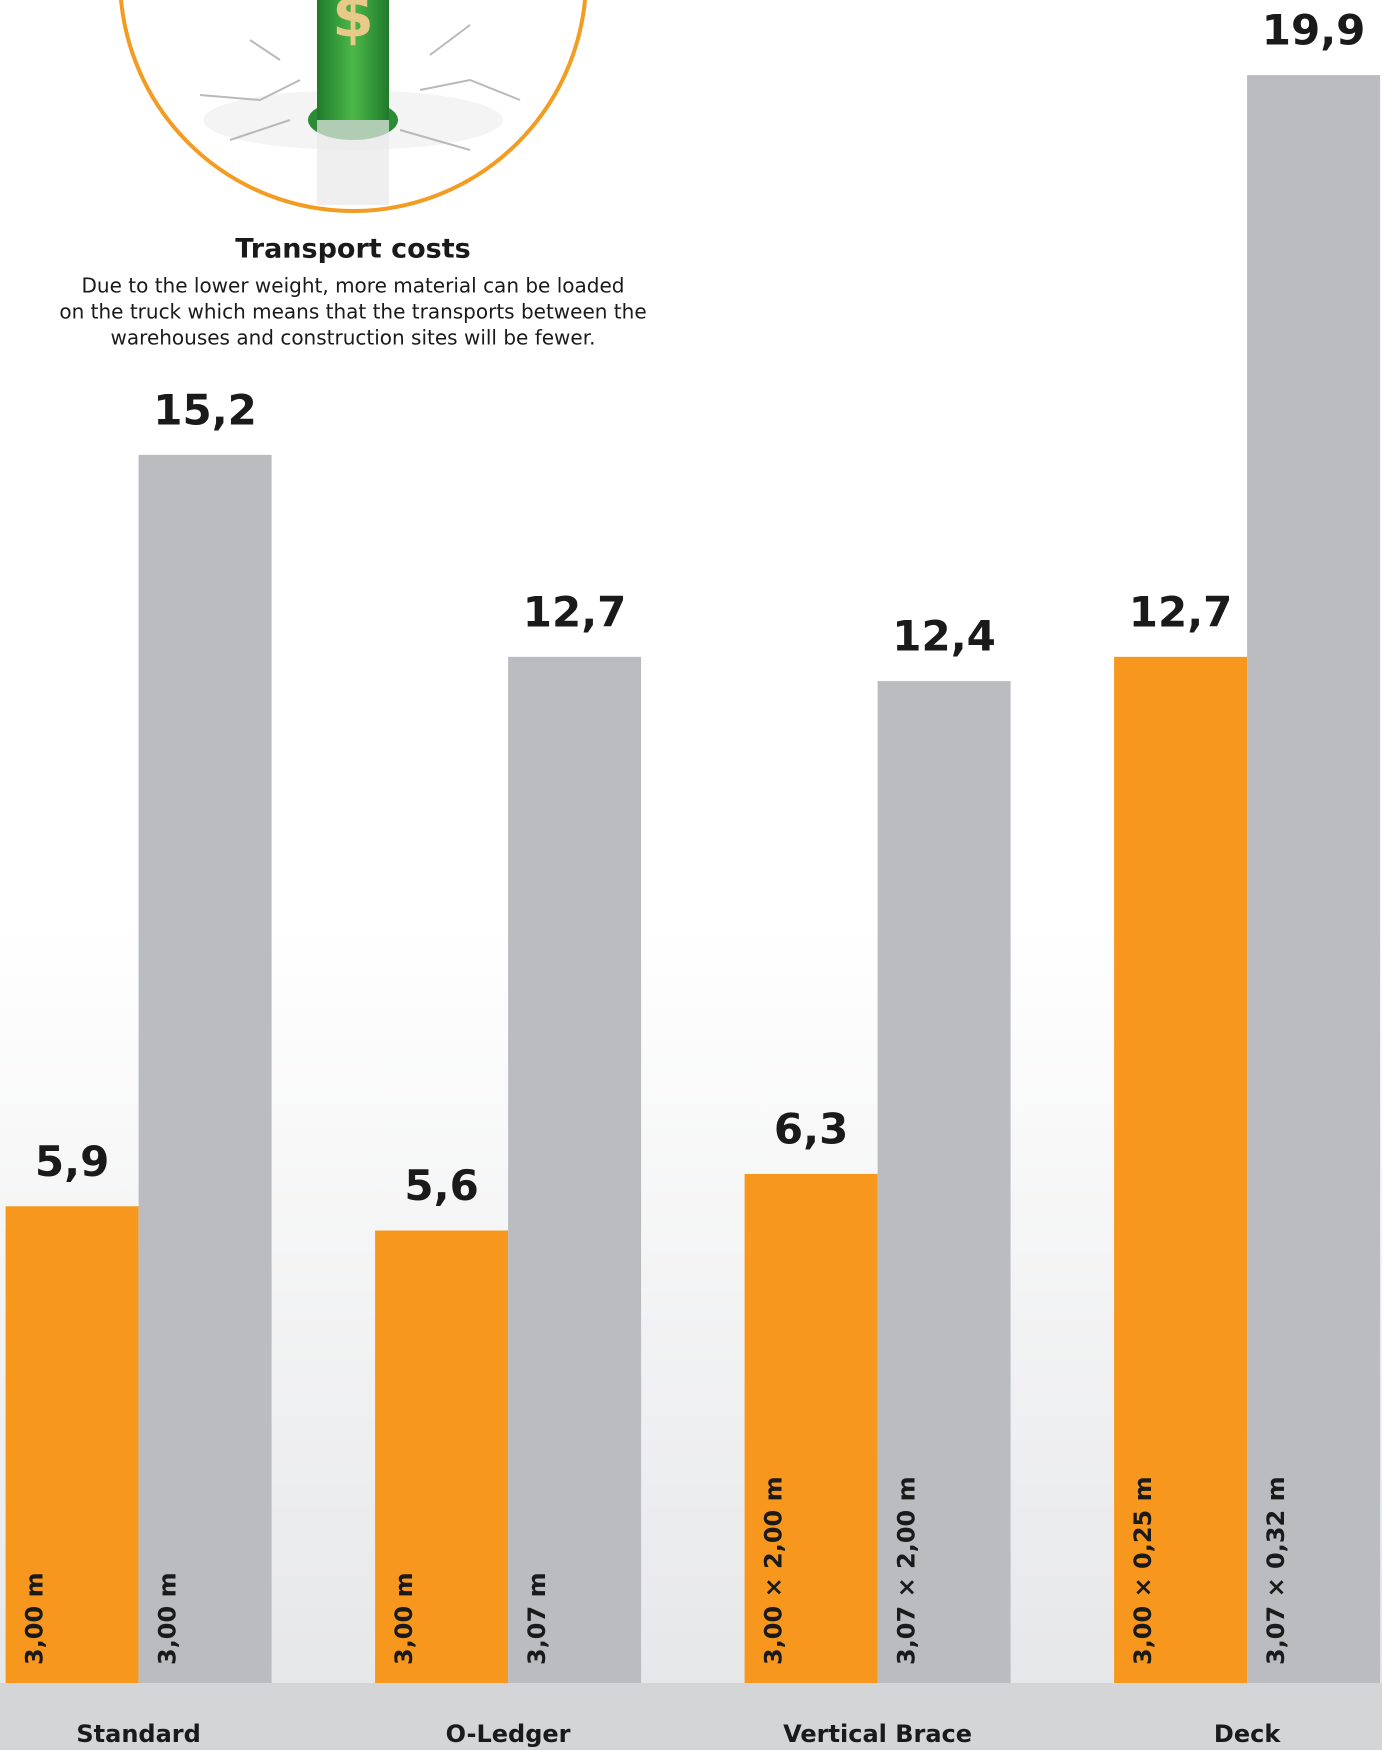  What do you see at coordinates (907, 1570) in the screenshot?
I see `bar-label: 3,07 × 2,00 m` at bounding box center [907, 1570].